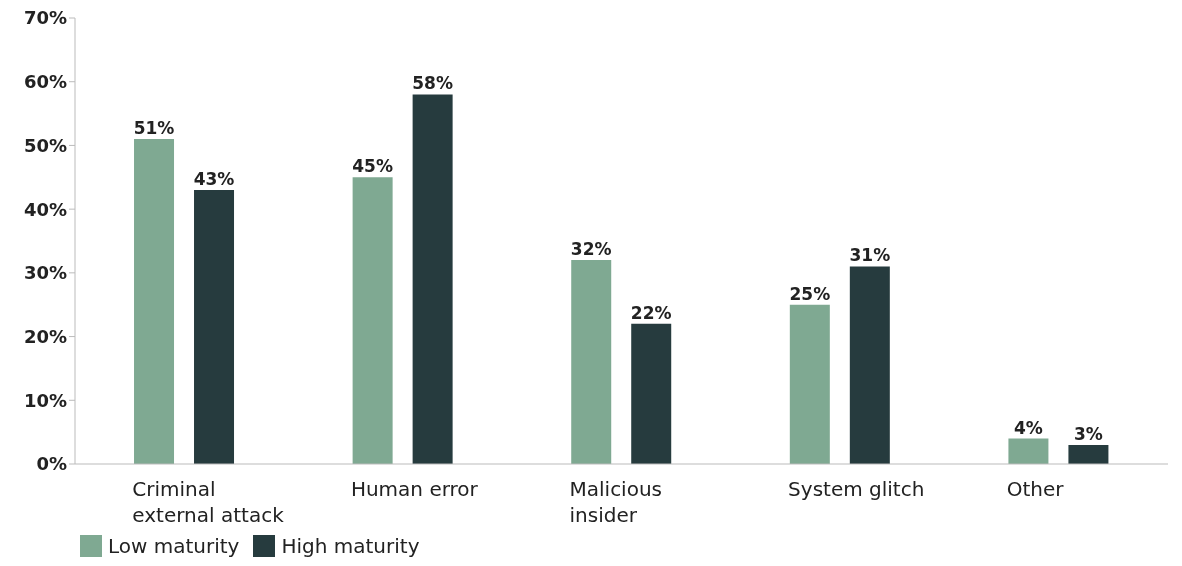 This screenshot has height=566, width=1182. I want to click on data-label: 32%, so click(591, 249).